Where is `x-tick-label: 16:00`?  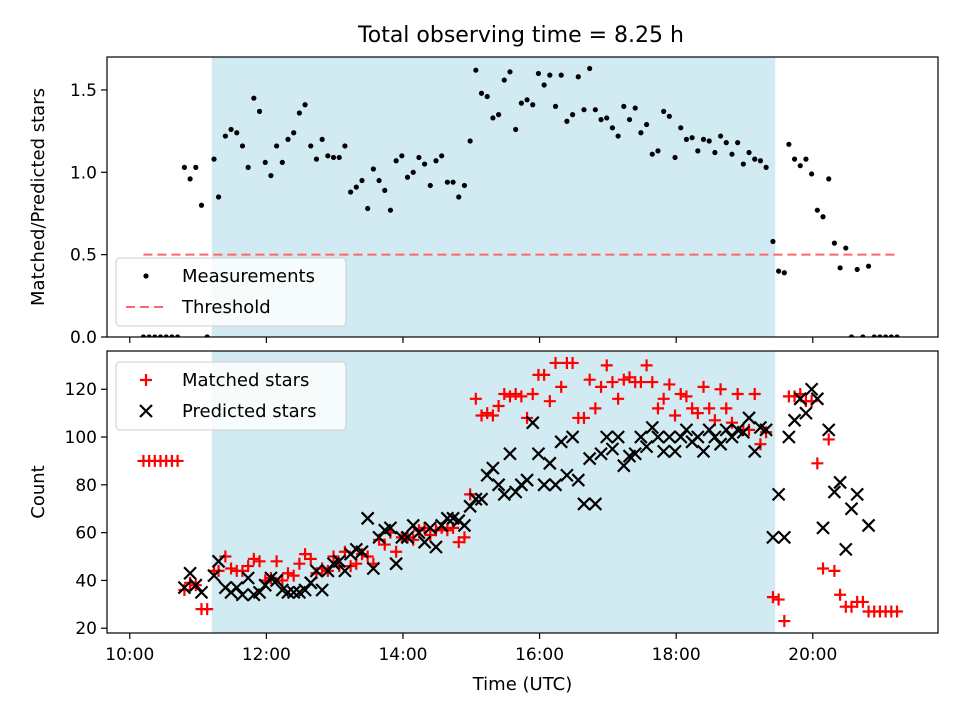
x-tick-label: 16:00 is located at coordinates (539, 655).